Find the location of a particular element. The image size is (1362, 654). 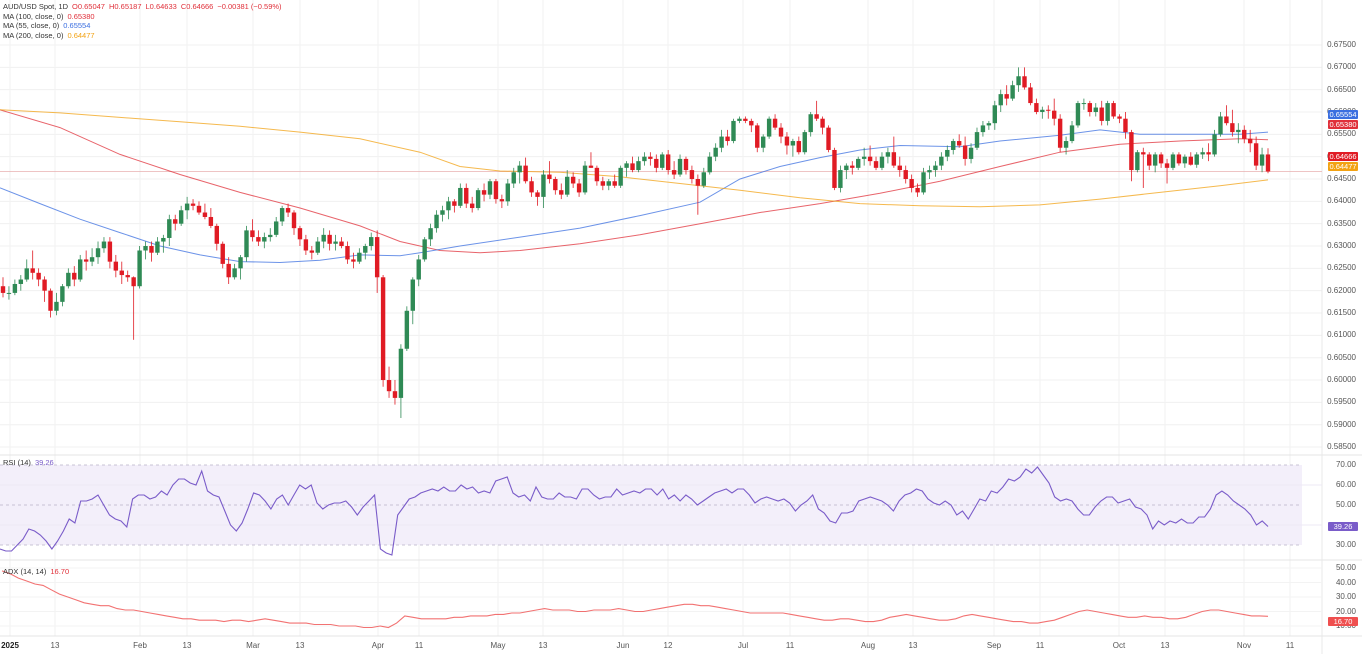

time-tick: Oct is located at coordinates (1119, 645).